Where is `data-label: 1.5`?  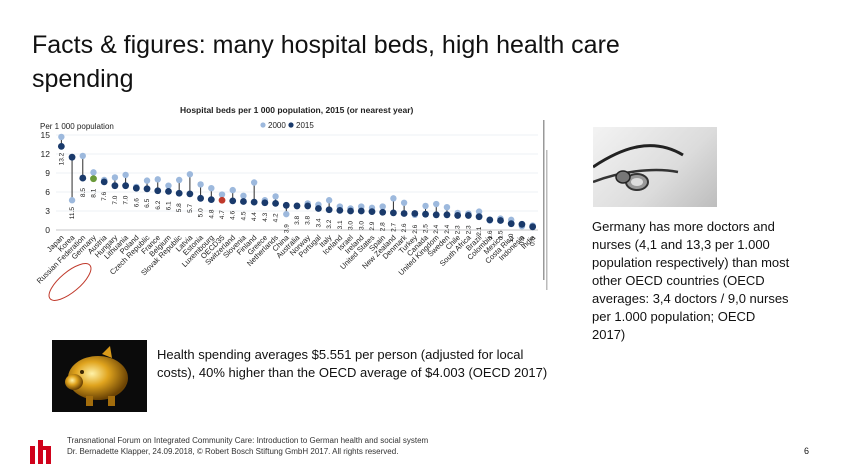
data-label: 1.5 is located at coordinates (501, 234).